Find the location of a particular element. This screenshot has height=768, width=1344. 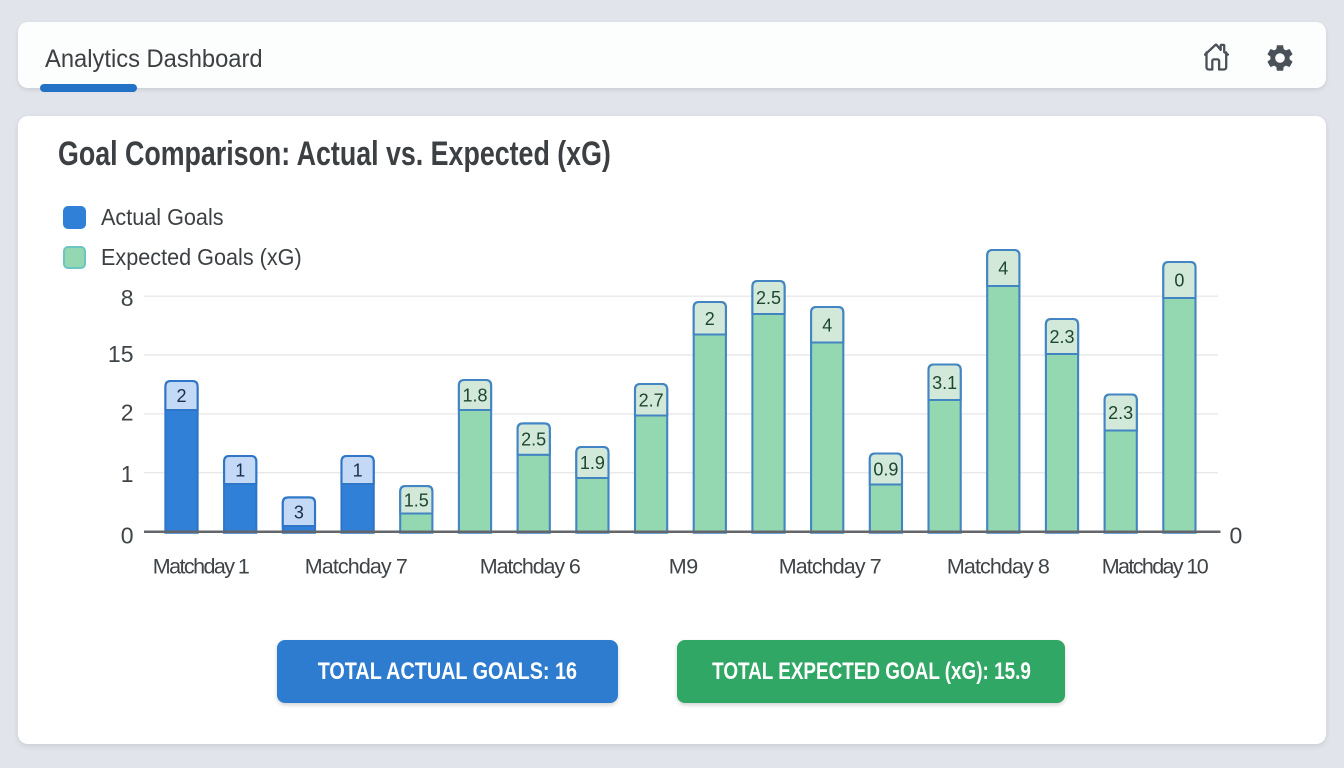

svg-text: 1.5 is located at coordinates (416, 500).